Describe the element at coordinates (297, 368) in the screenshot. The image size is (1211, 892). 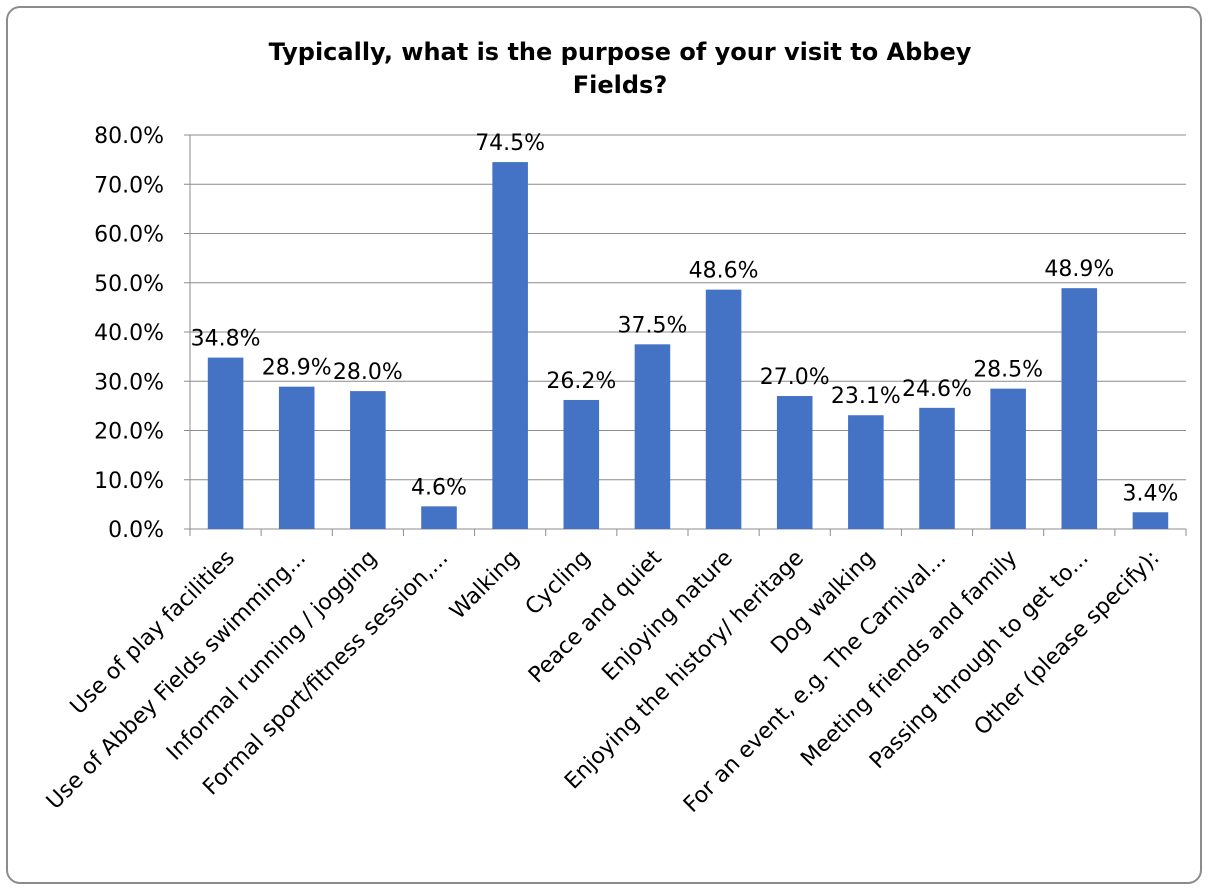
I see `data-label: 28.9%` at that location.